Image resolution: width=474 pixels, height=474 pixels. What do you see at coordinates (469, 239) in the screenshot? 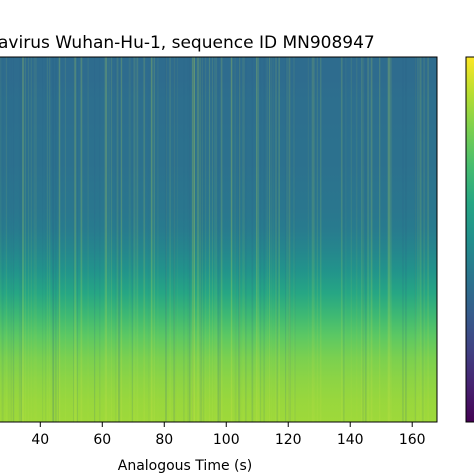
I see `colorbar` at bounding box center [469, 239].